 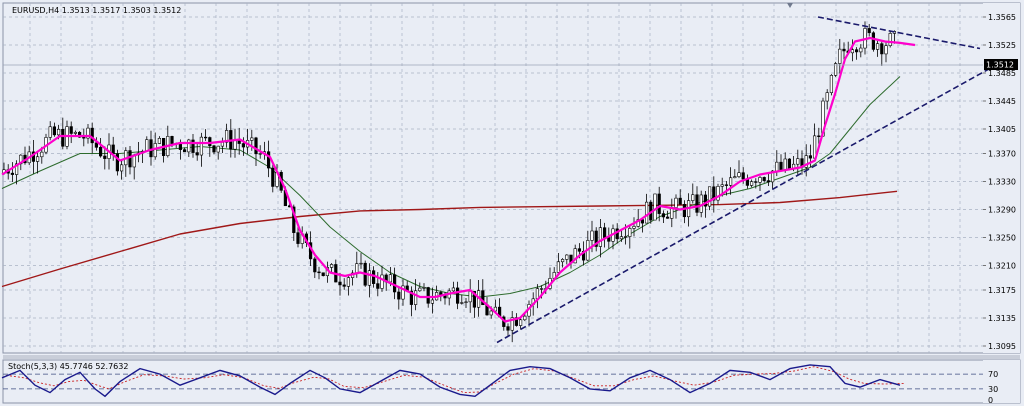 What do you see at coordinates (1002, 154) in the screenshot?
I see `price-tick-label: 1.3370` at bounding box center [1002, 154].